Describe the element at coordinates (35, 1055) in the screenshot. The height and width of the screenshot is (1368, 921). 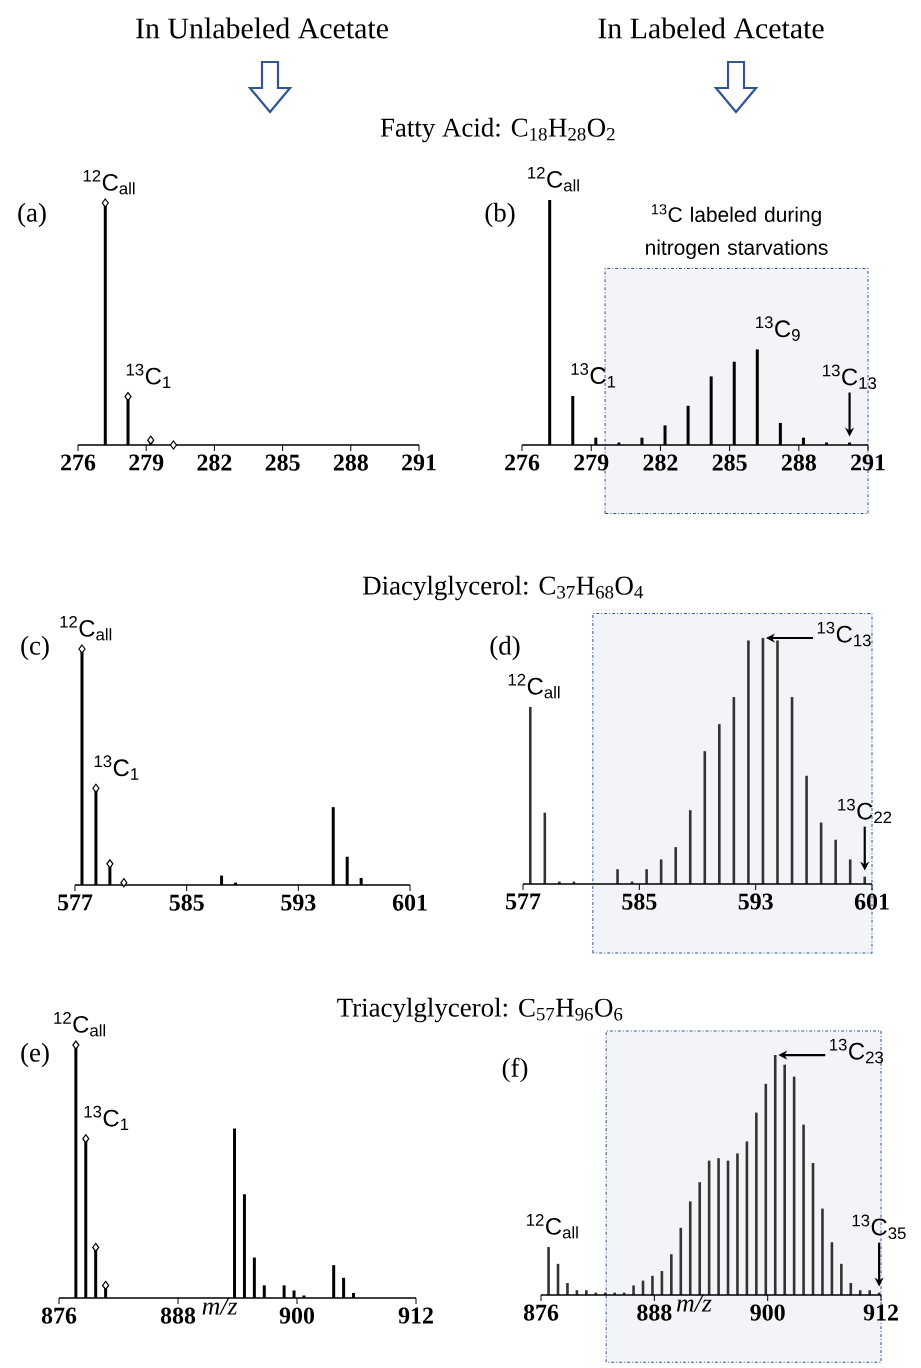
I see `text: (e)` at that location.